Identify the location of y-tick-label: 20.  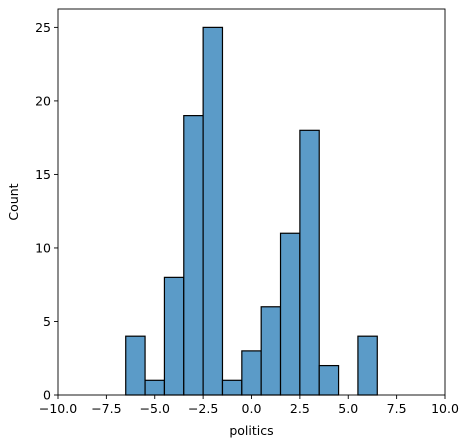
(43, 100).